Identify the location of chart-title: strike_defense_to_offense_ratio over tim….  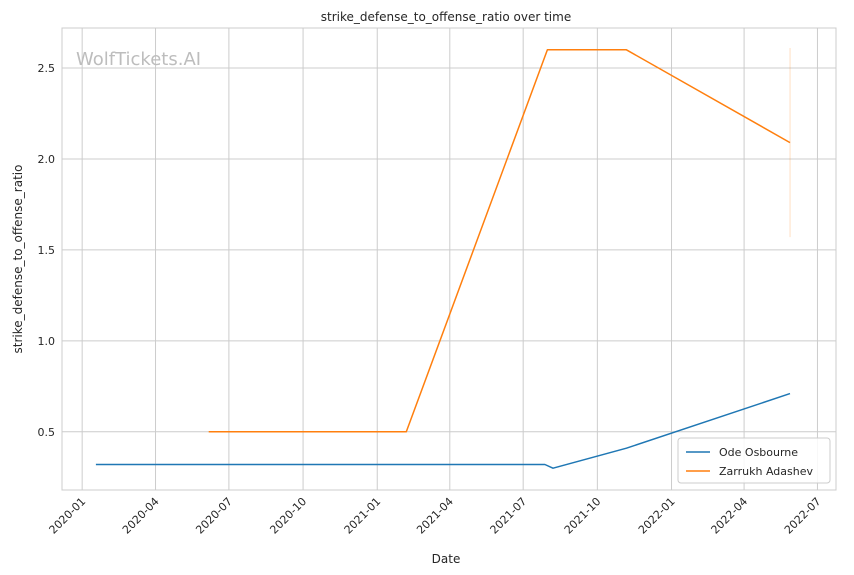
(446, 17).